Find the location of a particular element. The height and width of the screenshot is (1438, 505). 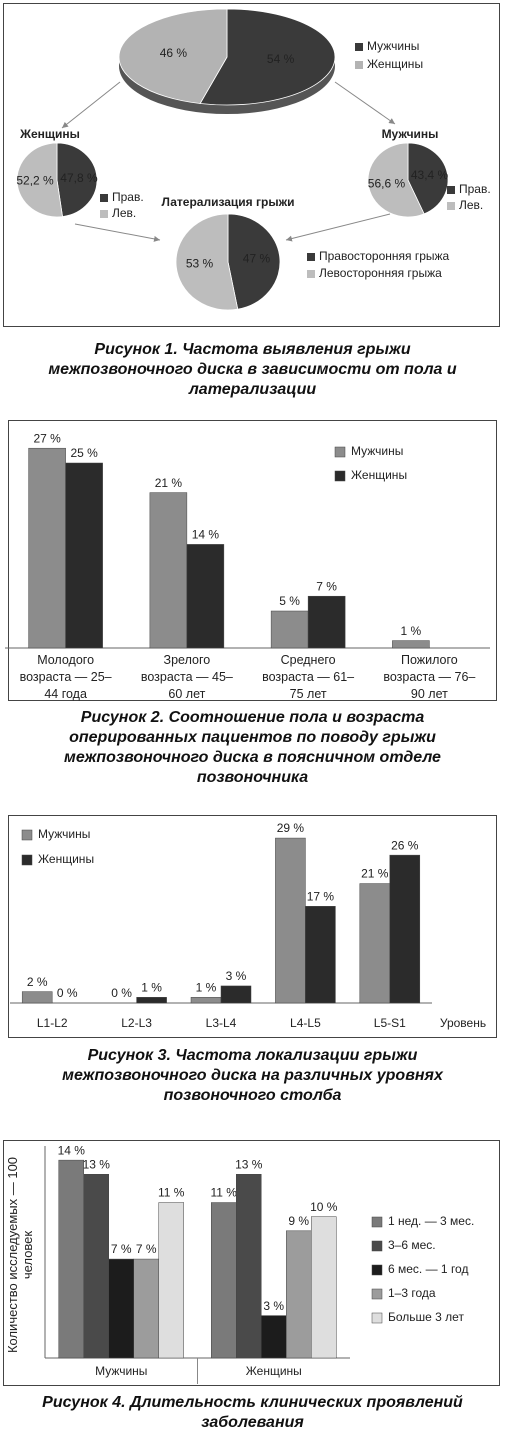

pie-title: Мужчины is located at coordinates (410, 134).